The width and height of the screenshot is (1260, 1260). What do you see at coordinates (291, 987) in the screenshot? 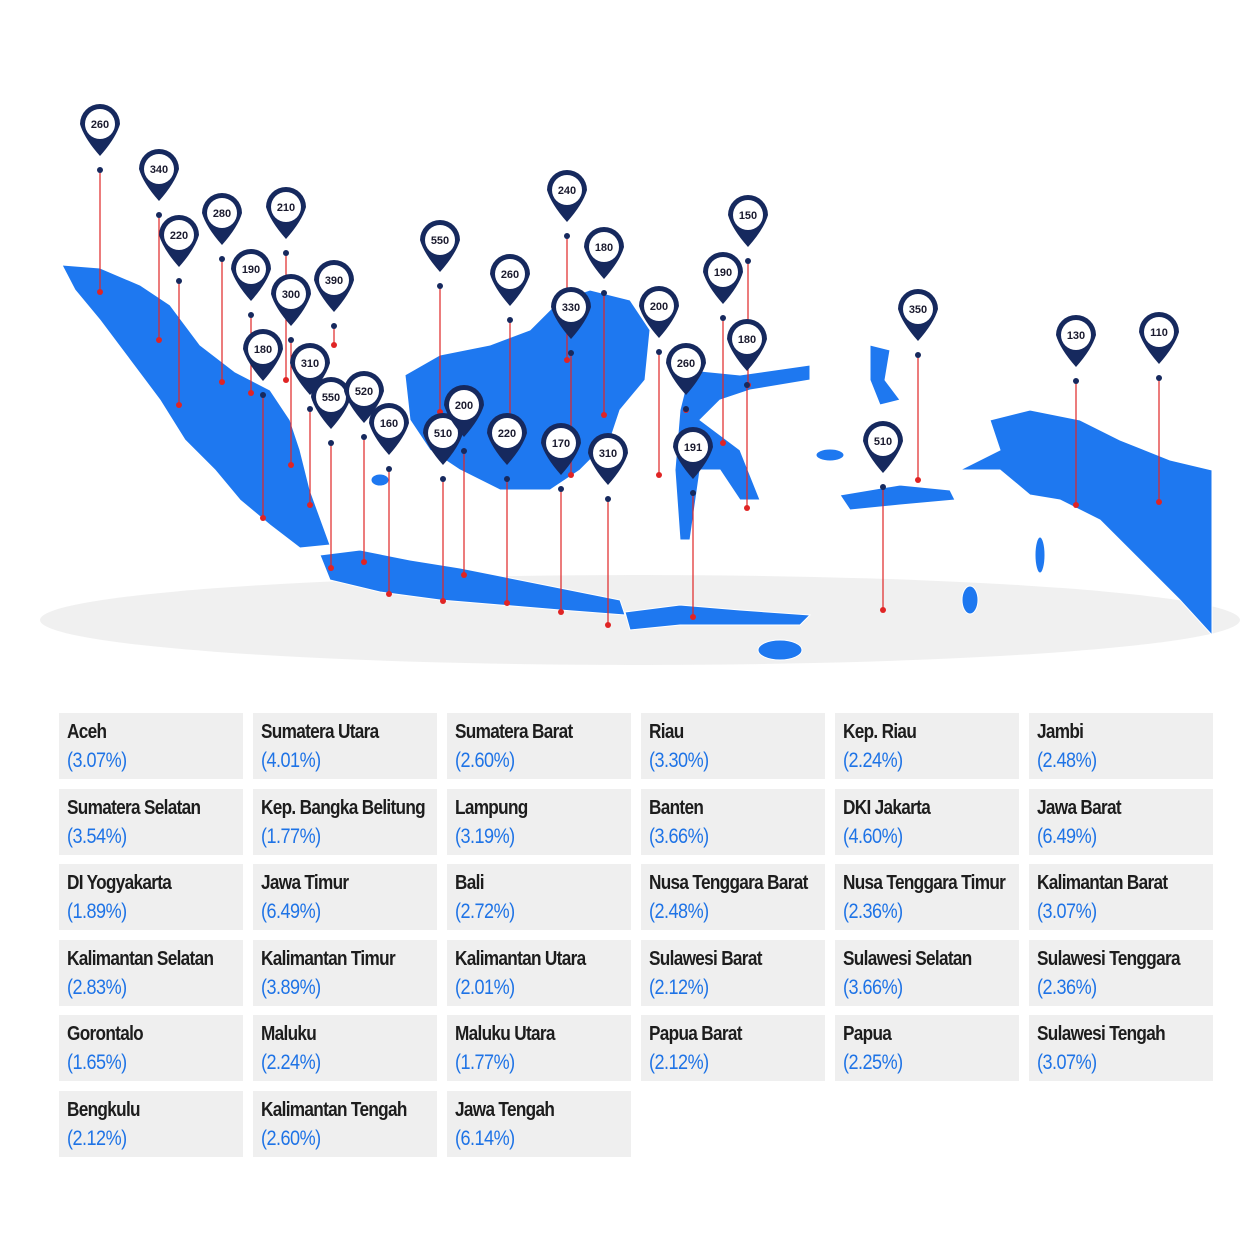
I see `region-share: (3.89%)` at bounding box center [291, 987].